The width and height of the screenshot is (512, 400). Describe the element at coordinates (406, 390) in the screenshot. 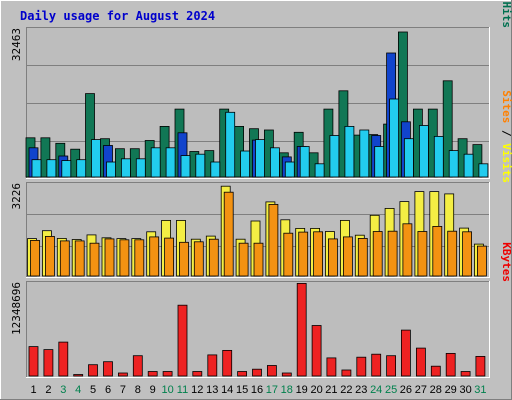

I see `day-label-26: 26` at that location.